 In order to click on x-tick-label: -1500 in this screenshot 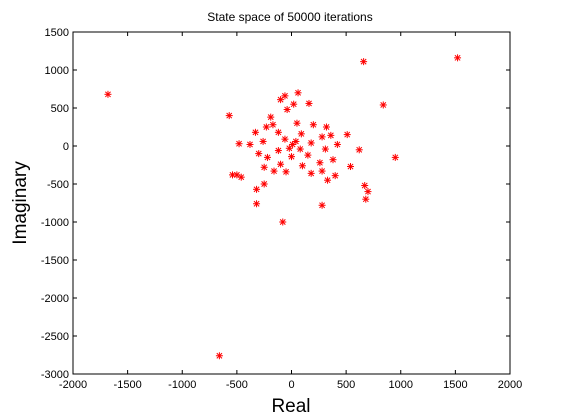, I will do `click(128, 385)`.